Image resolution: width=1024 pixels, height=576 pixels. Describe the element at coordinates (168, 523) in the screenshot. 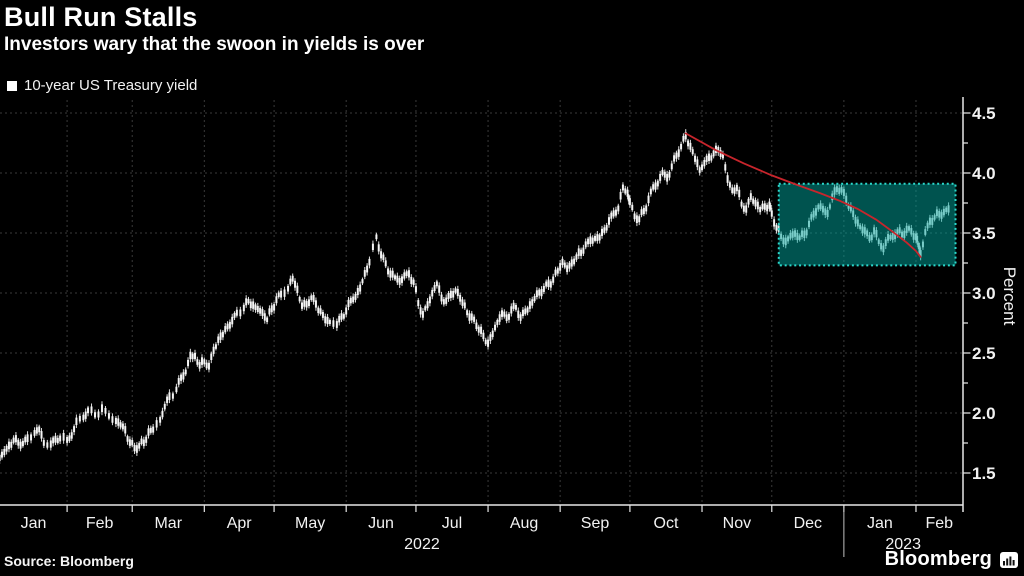

I see `x-month-label: Mar` at that location.